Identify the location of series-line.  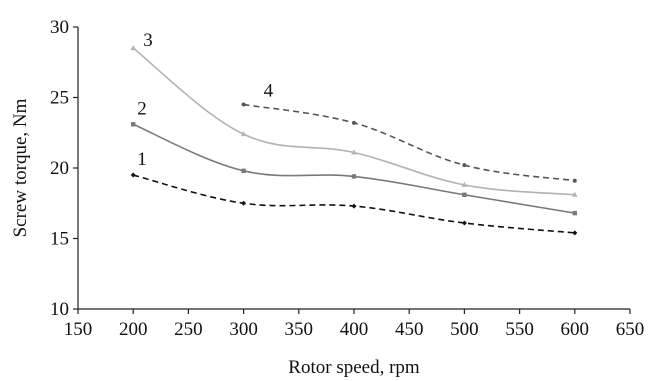
(409, 142).